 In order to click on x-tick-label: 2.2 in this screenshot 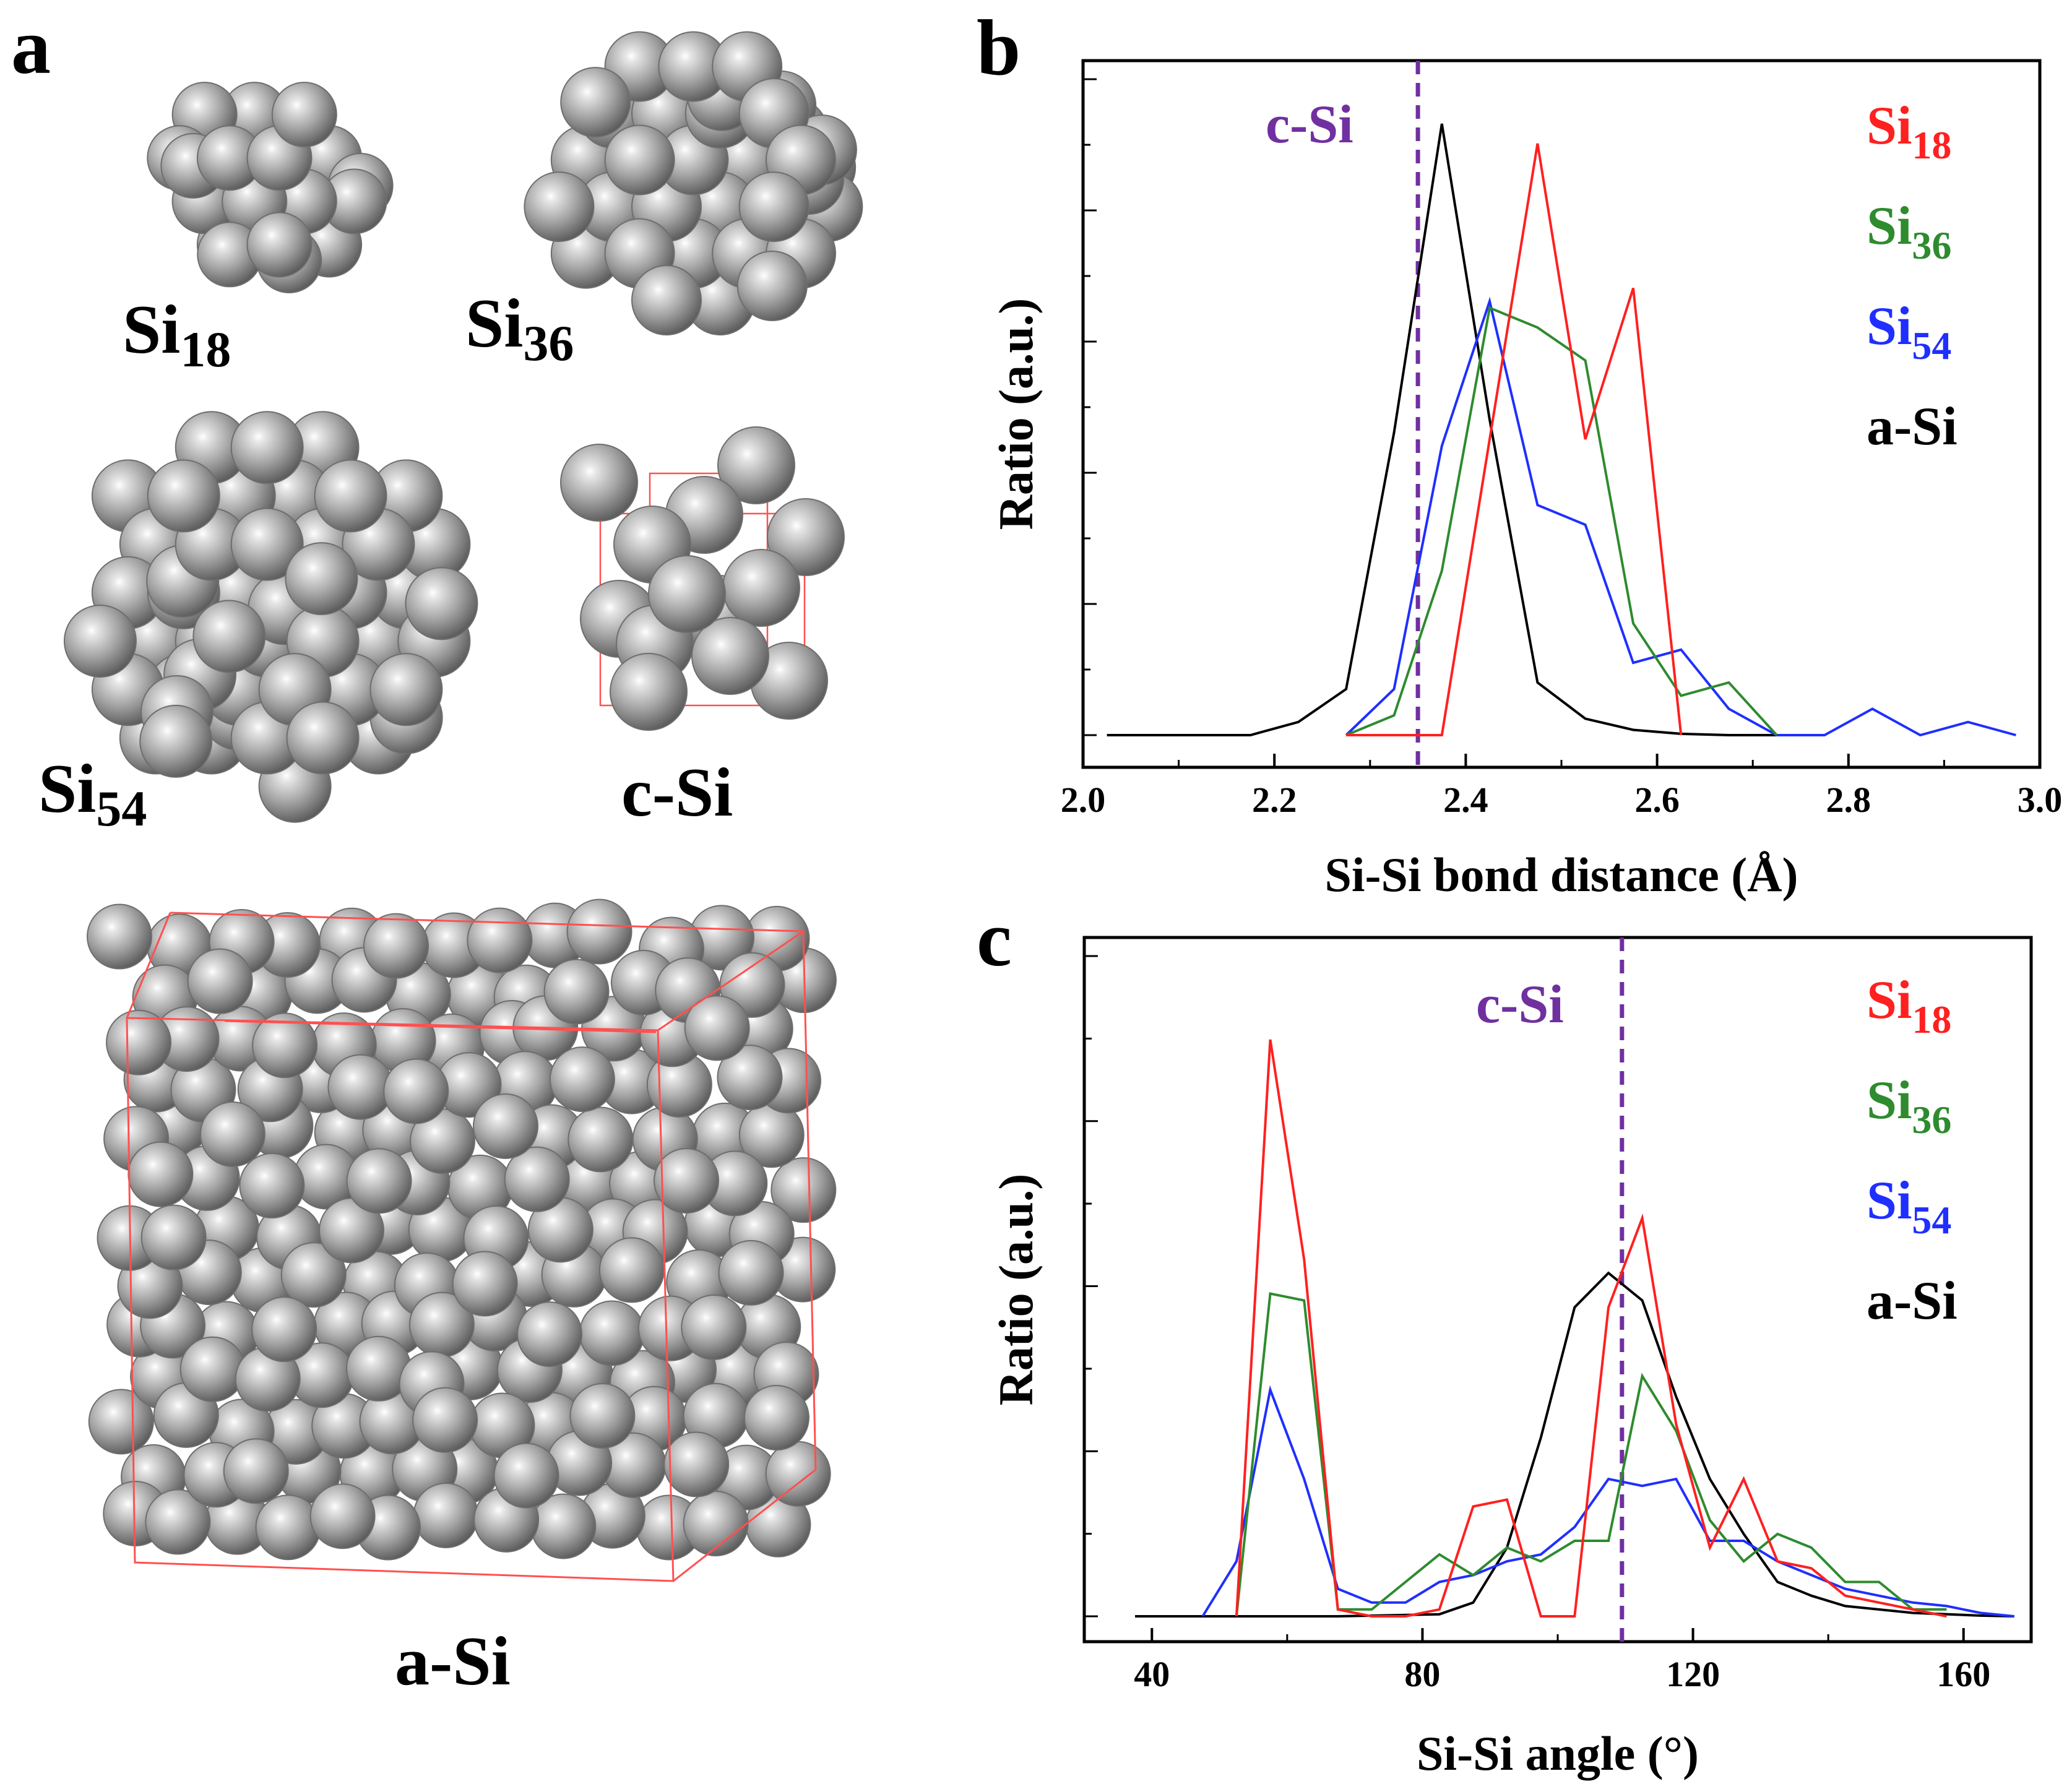, I will do `click(1274, 800)`.